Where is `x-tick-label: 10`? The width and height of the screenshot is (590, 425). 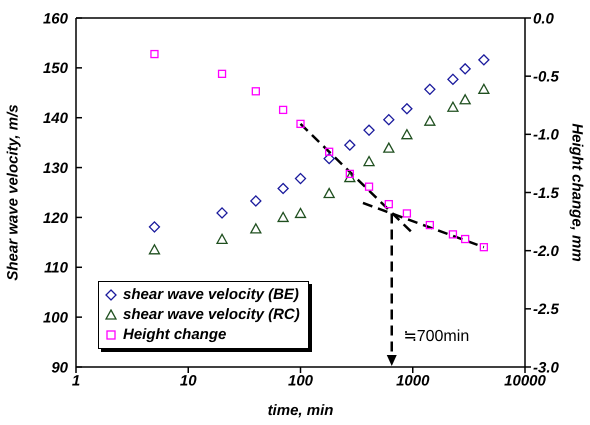
x-tick-label: 10 is located at coordinates (189, 381).